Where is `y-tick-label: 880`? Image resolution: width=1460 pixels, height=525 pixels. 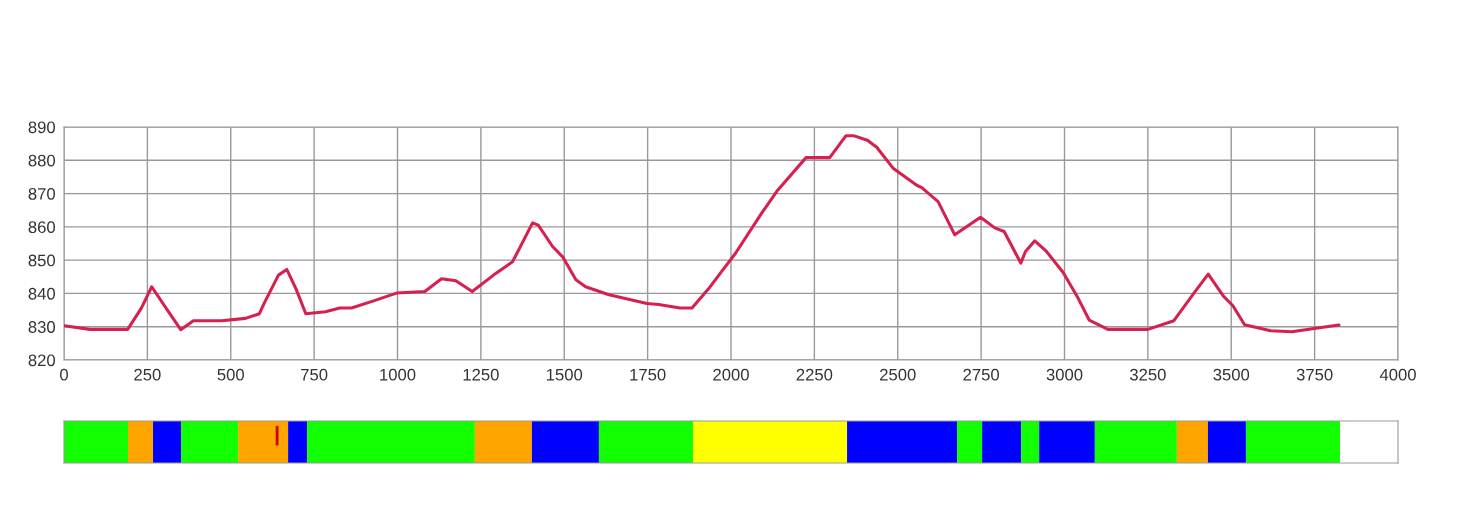 y-tick-label: 880 is located at coordinates (42, 160).